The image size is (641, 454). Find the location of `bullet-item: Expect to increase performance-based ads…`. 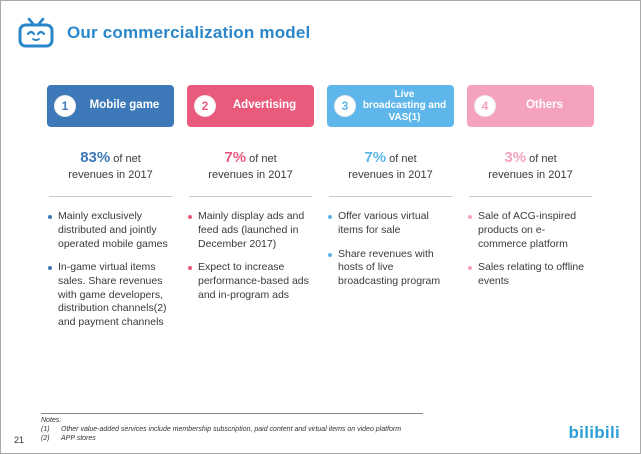

bullet-item: Expect to increase performance-based ads… is located at coordinates (250, 281).